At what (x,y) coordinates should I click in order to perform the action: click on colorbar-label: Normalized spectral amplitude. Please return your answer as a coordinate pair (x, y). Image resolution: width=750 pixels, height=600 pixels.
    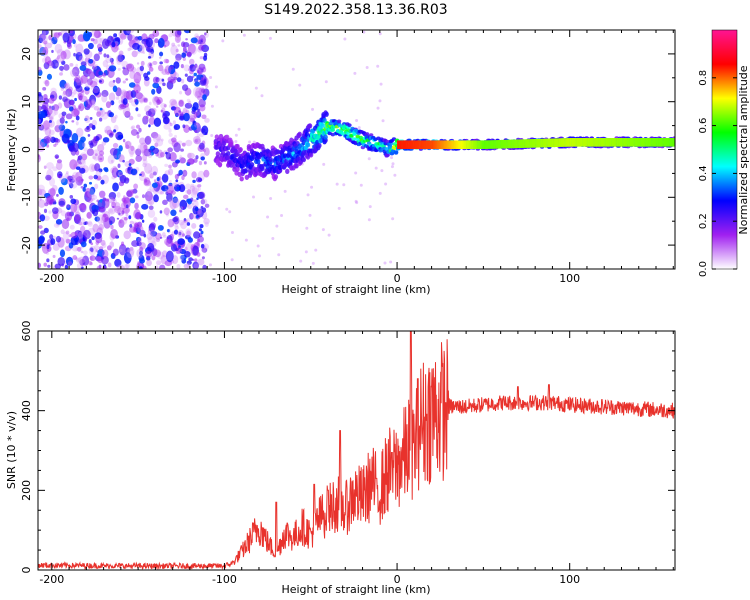
    Looking at the image, I should click on (743, 149).